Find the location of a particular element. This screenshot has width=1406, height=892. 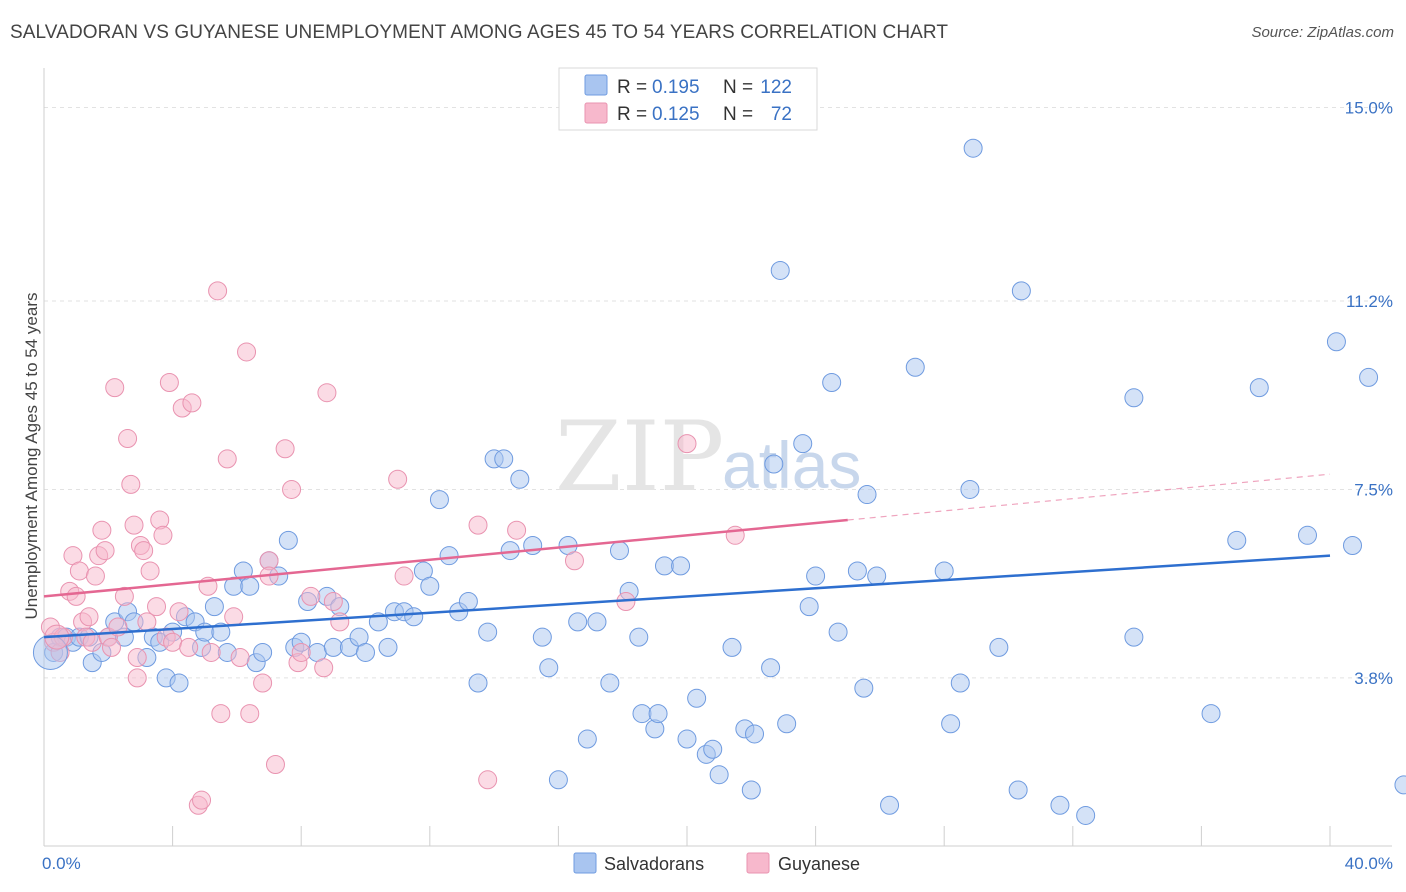

watermark: ZIP atlas is located at coordinates (708, 457).